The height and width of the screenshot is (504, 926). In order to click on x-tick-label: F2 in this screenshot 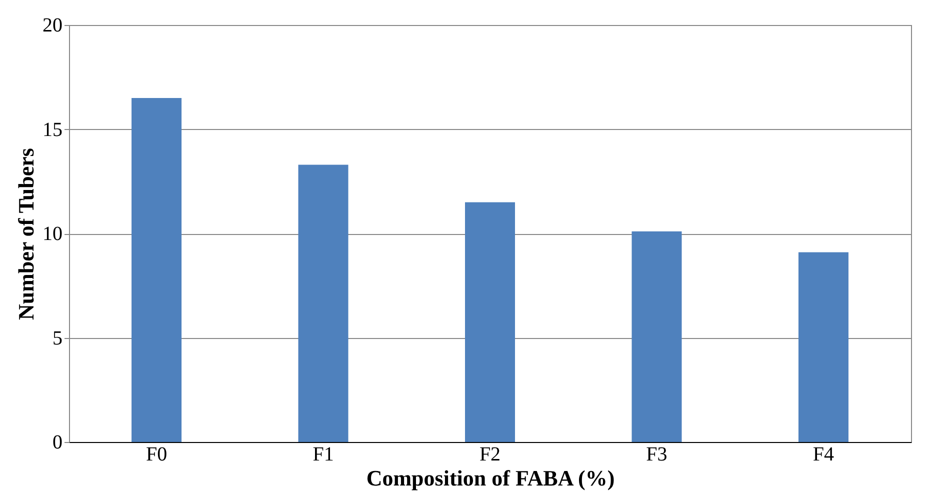, I will do `click(490, 455)`.